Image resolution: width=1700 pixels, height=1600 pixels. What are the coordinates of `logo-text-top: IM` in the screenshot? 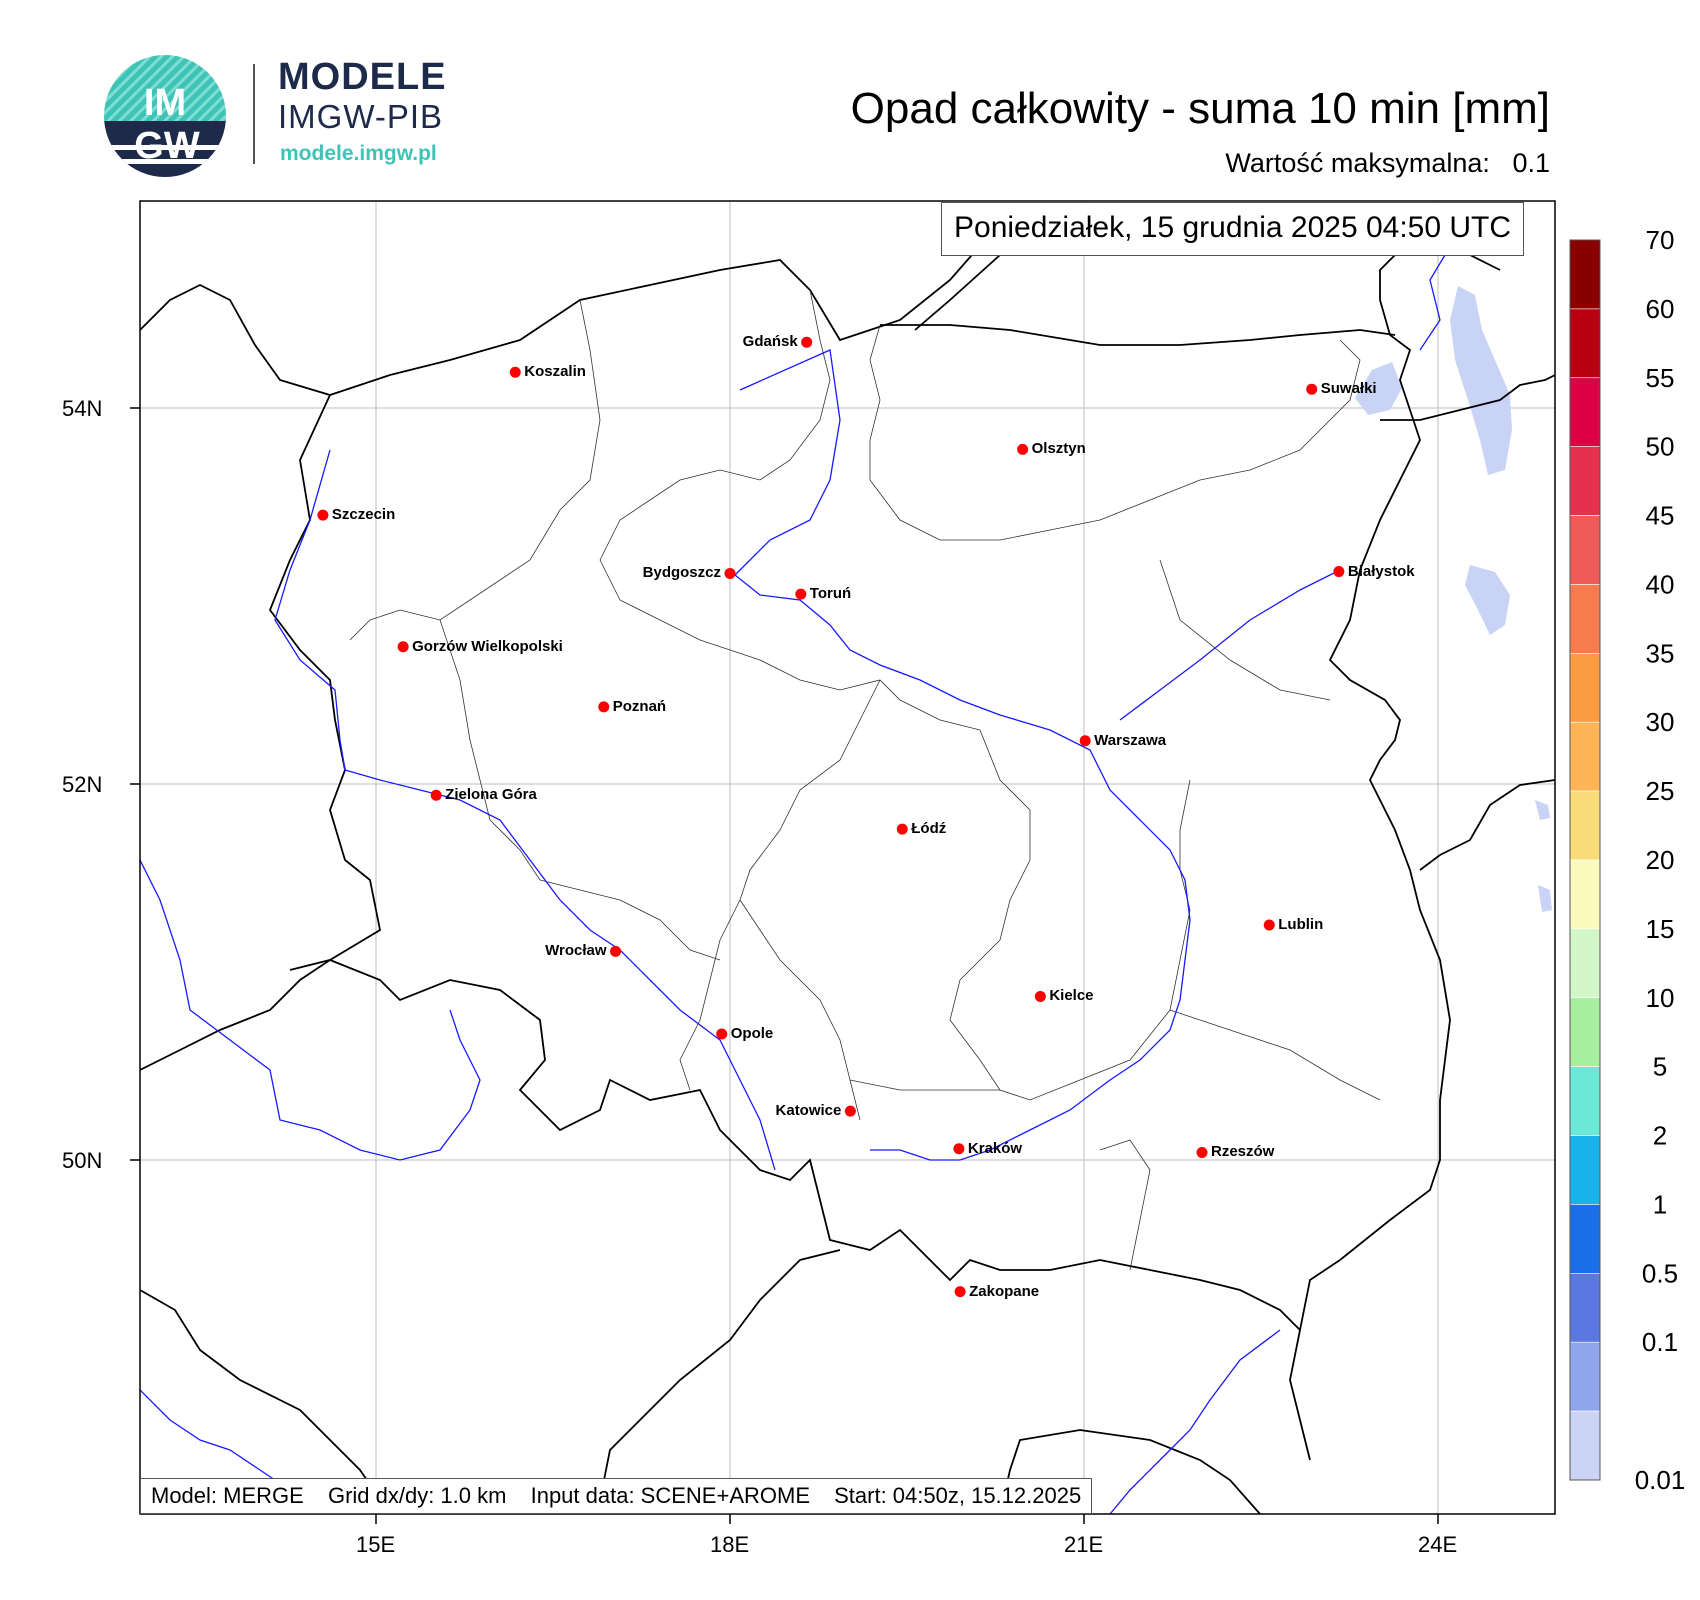 It's located at (165, 103).